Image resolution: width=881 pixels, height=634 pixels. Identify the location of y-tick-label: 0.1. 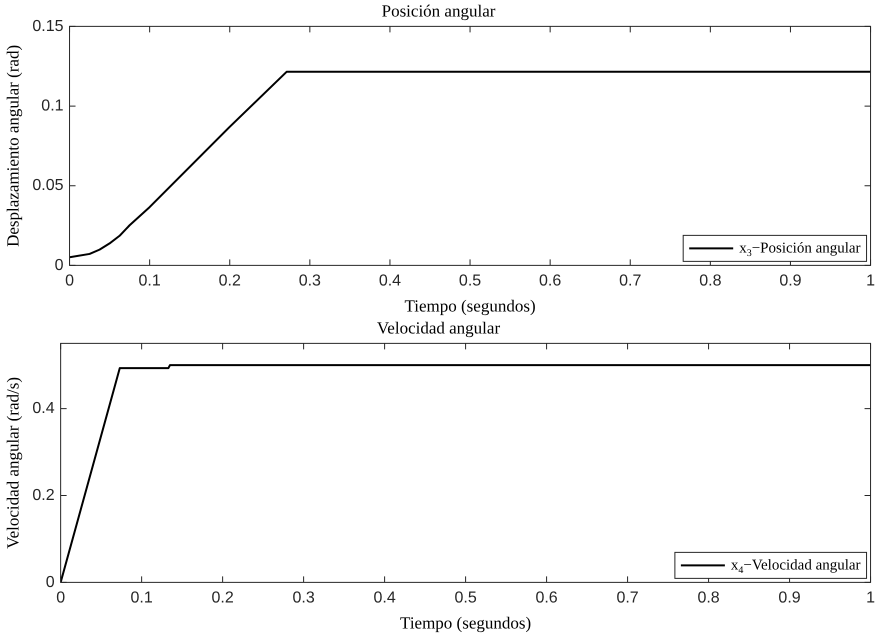
(52, 105).